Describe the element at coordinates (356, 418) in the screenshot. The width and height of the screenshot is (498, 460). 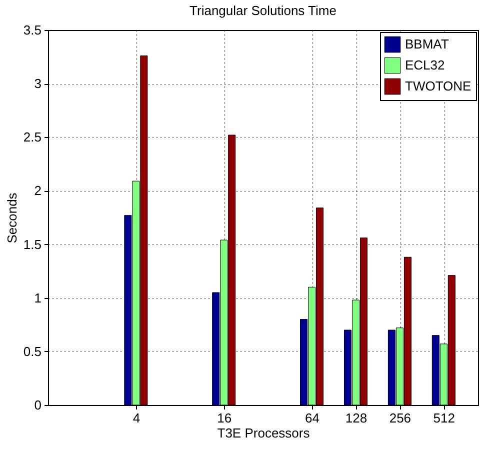
I see `x-tick-label: 128` at that location.